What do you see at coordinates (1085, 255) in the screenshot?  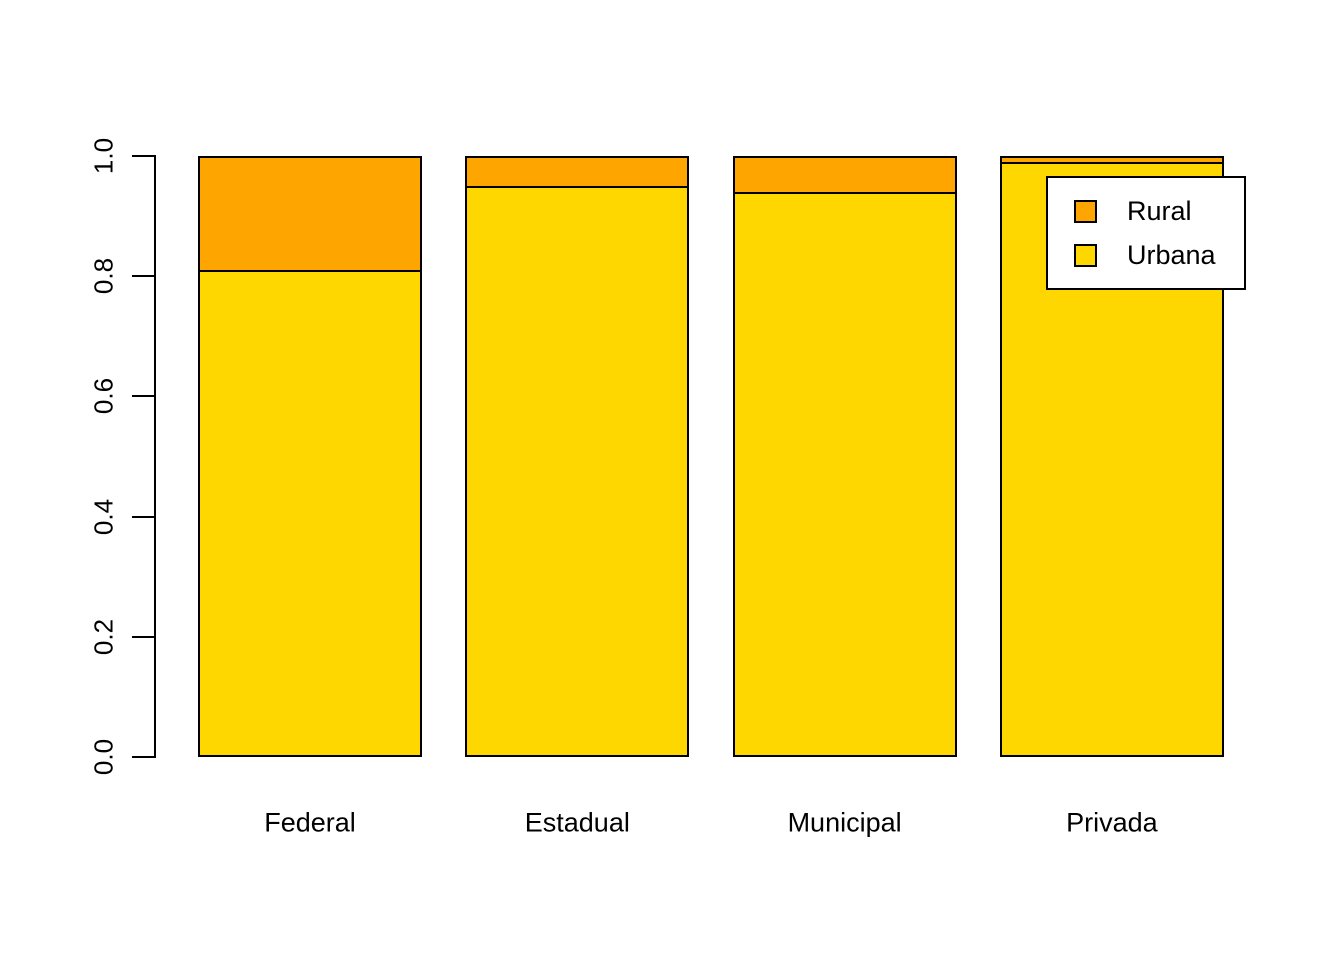 I see `legend-swatch-urbana` at bounding box center [1085, 255].